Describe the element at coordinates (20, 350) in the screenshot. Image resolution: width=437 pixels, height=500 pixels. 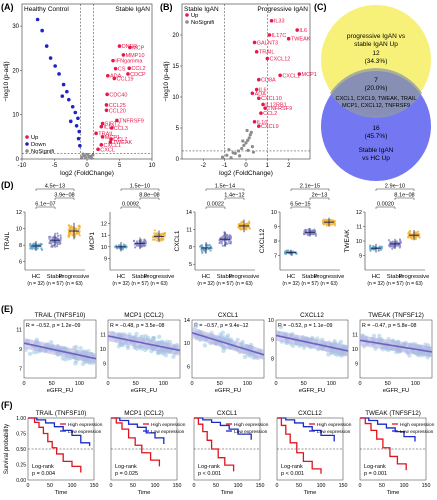
I see `y-tick-label: 9` at that location.